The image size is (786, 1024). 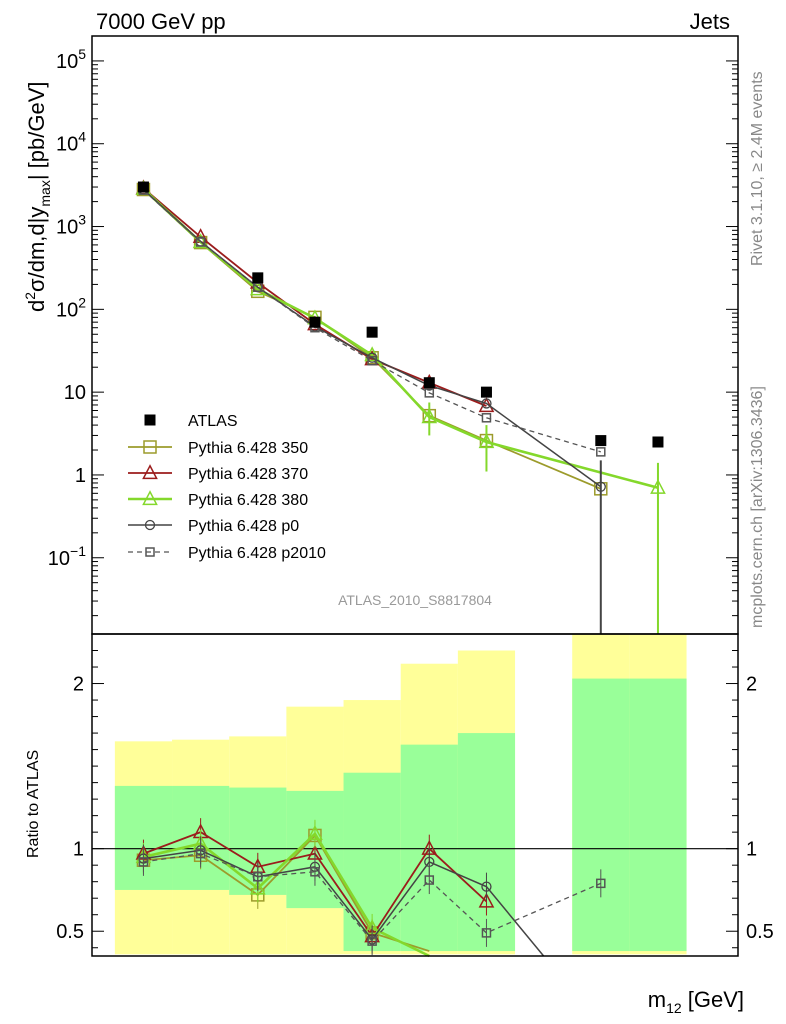 What do you see at coordinates (78, 685) in the screenshot?
I see `ratio-tick-label-left: 2` at bounding box center [78, 685].